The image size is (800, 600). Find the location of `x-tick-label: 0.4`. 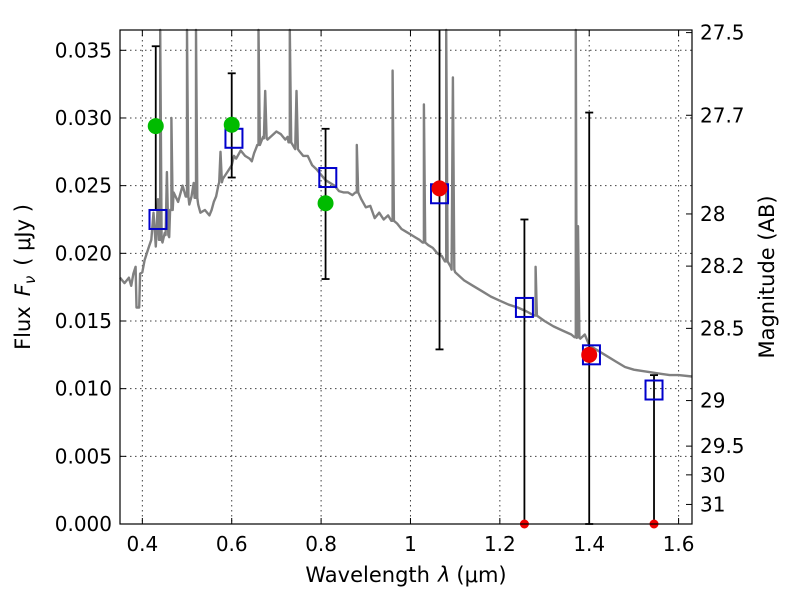

x-tick-label: 0.4 is located at coordinates (142, 544).